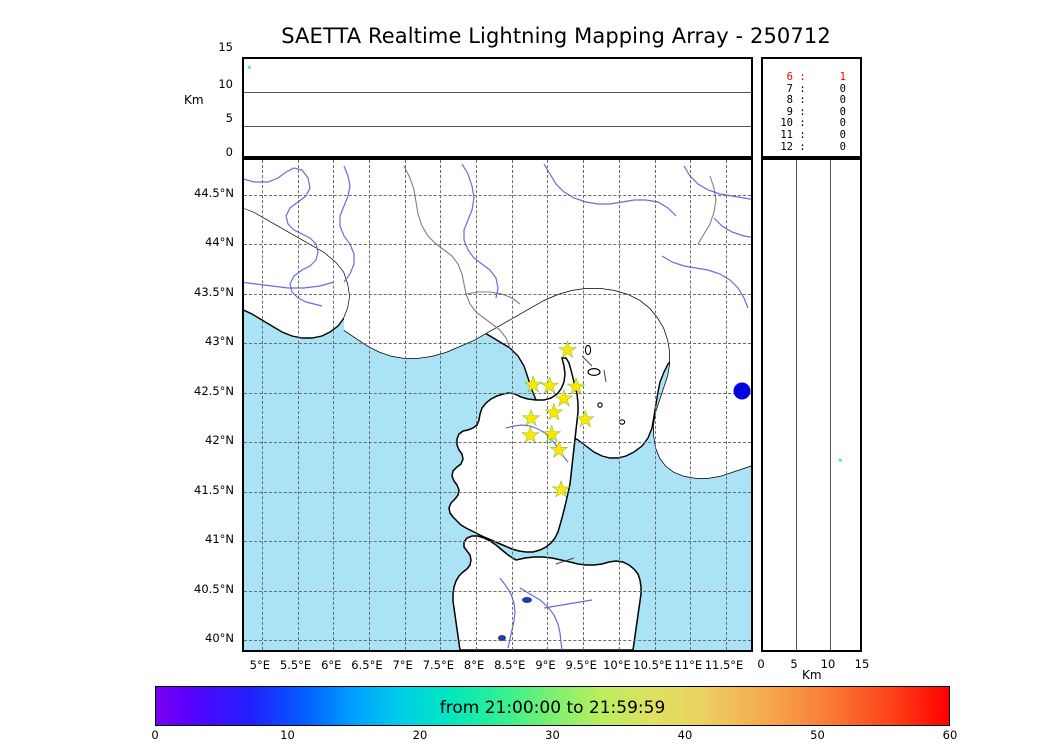  Describe the element at coordinates (828, 664) in the screenshot. I see `side-xtick-10: 10` at that location.